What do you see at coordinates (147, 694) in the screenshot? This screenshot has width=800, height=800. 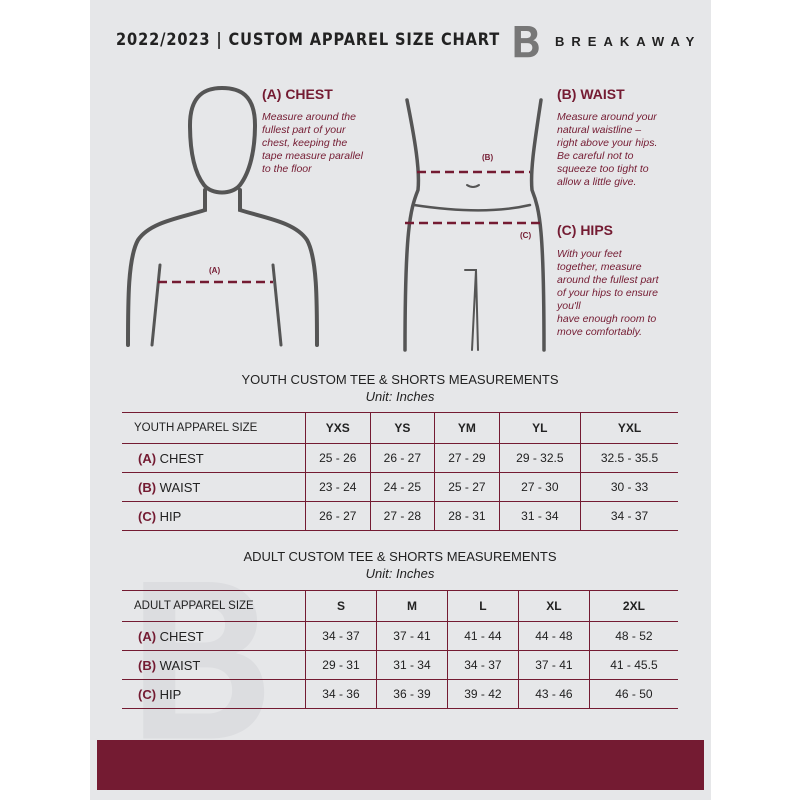 I see `row-code: (C)` at bounding box center [147, 694].